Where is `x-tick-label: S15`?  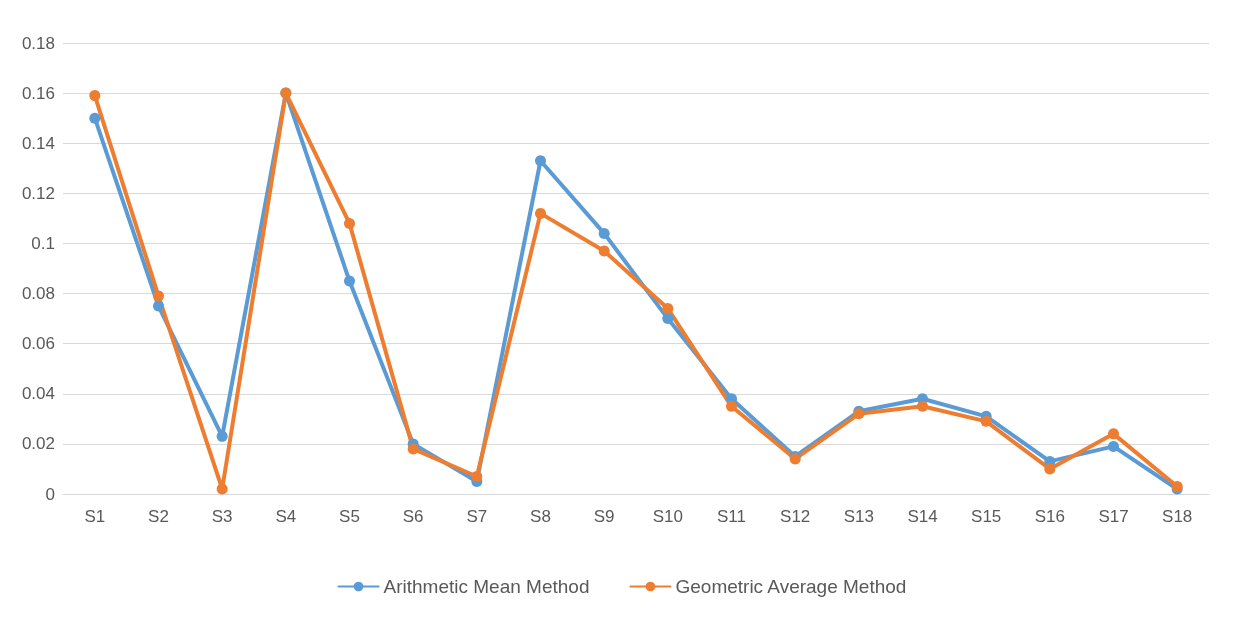
x-tick-label: S15 is located at coordinates (986, 516).